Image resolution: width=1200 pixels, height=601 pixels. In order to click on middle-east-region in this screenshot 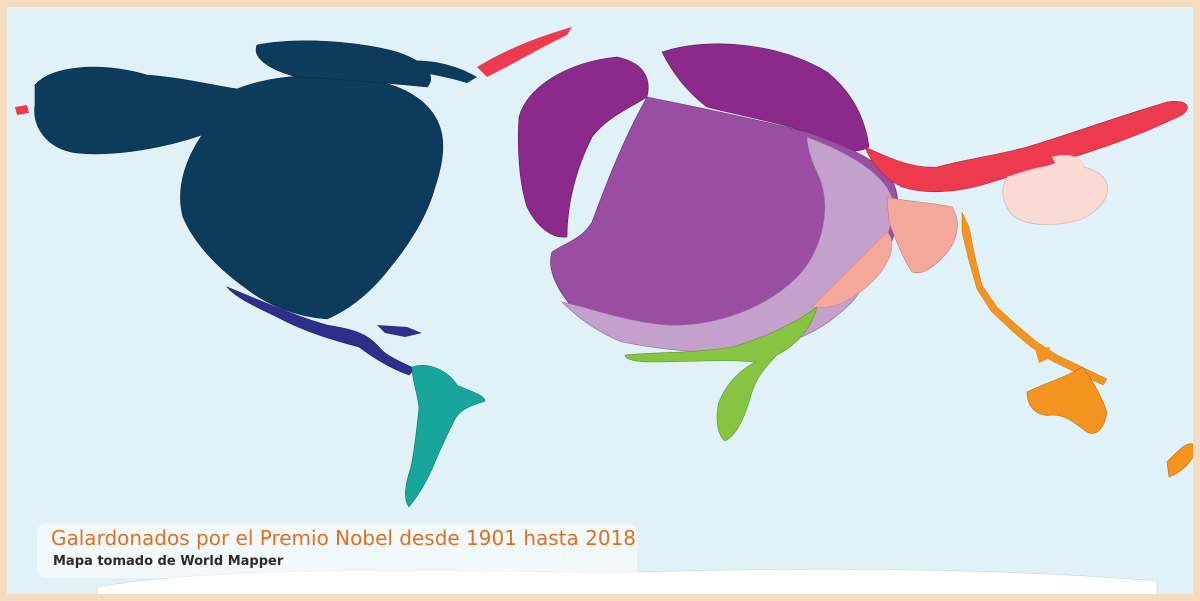, I will do `click(922, 235)`.